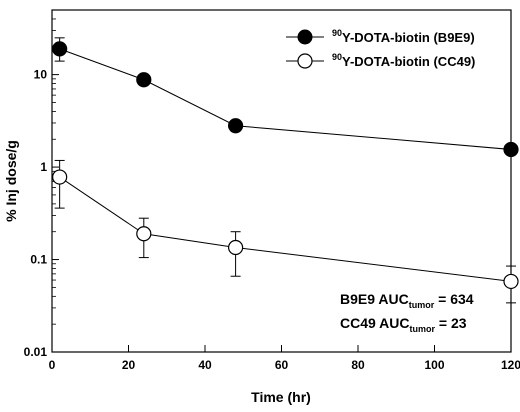  I want to click on x-tick-label: 20, so click(129, 365).